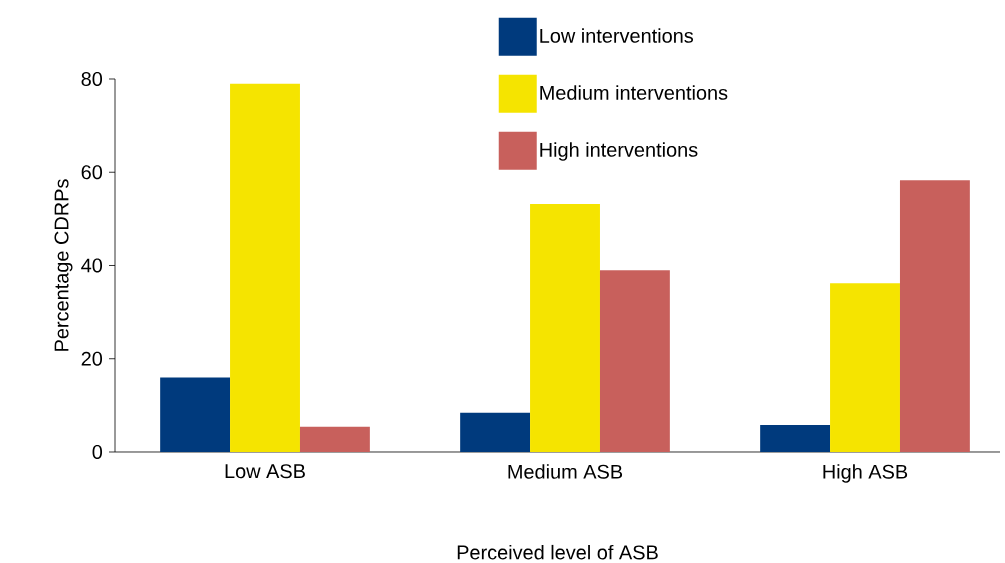 The image size is (1005, 563). What do you see at coordinates (92, 172) in the screenshot?
I see `y-tick-label: 60` at bounding box center [92, 172].